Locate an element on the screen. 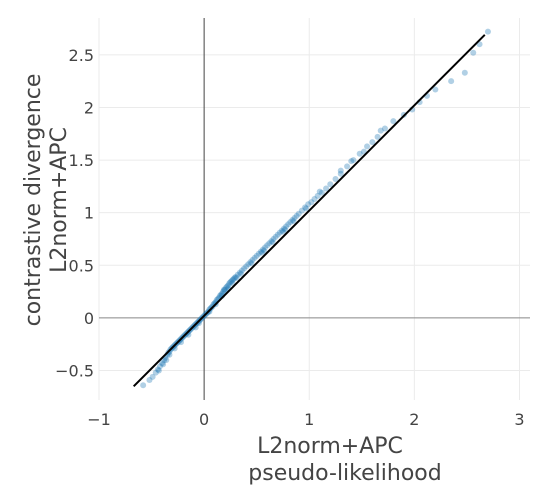 The image size is (552, 487). x-tick-label: 2 is located at coordinates (414, 419).